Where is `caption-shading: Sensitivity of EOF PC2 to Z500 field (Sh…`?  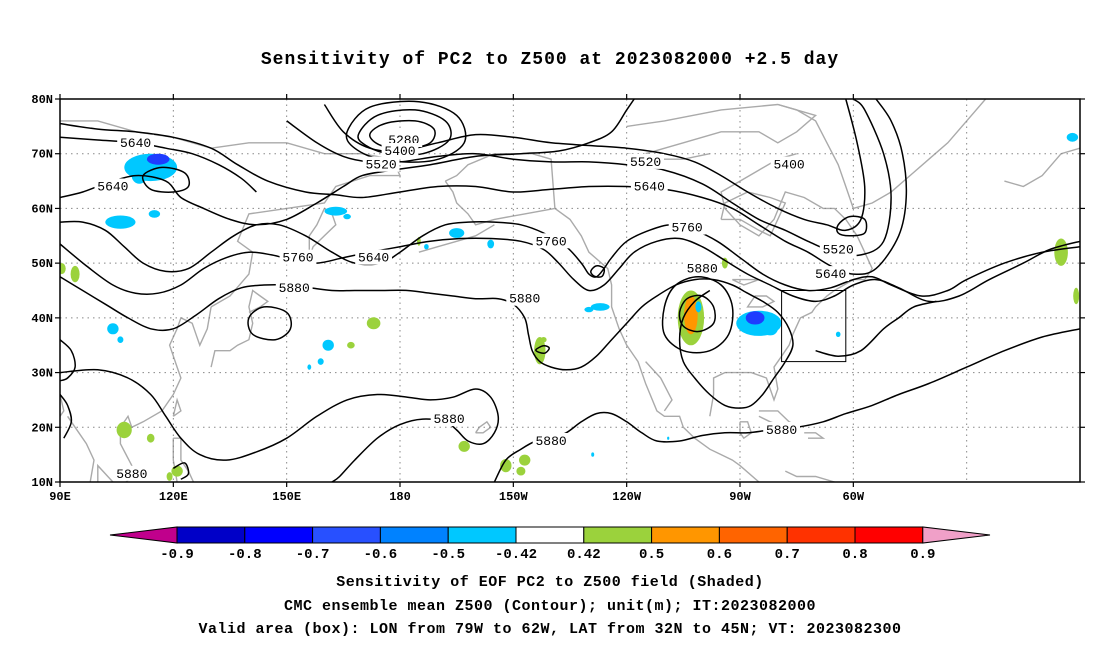
caption-shading: Sensitivity of EOF PC2 to Z500 field (Sh… is located at coordinates (550, 582).